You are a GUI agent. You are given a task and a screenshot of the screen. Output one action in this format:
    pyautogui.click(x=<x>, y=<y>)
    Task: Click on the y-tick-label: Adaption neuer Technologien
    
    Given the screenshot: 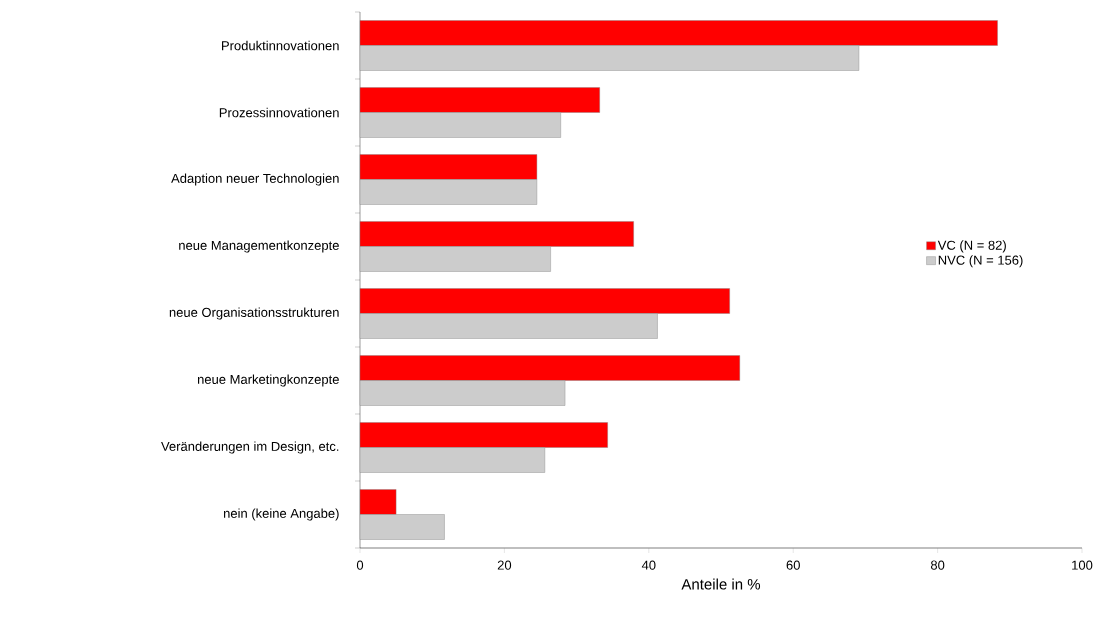 What is the action you would take?
    pyautogui.click(x=255, y=179)
    